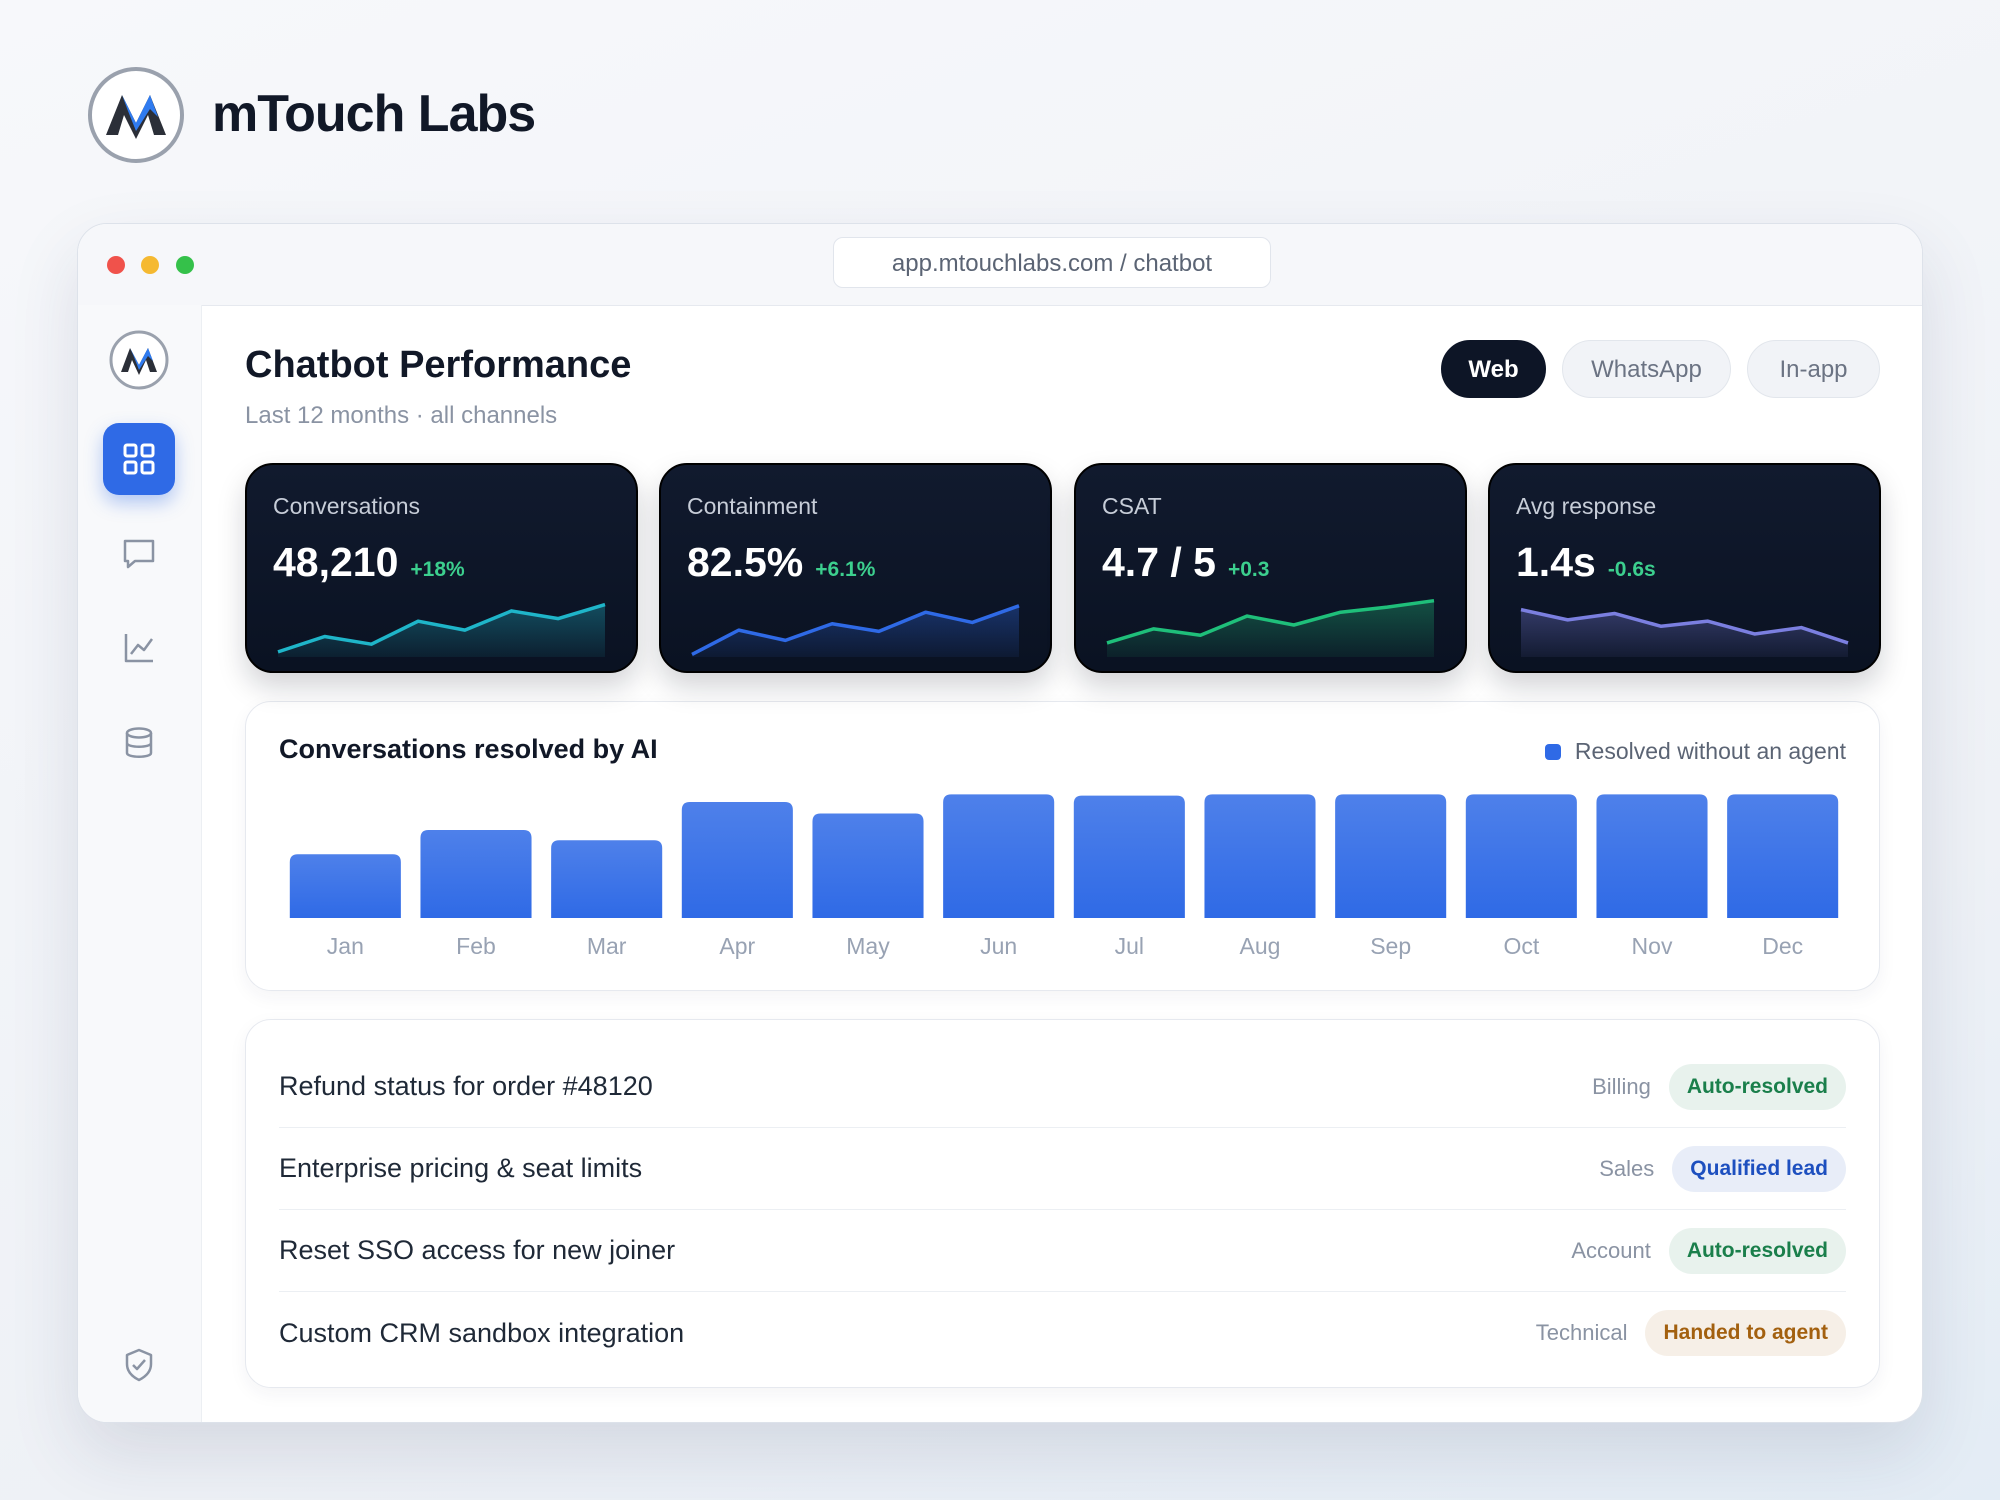 The image size is (2000, 1500). I want to click on kpi-value: 4.7 / 5, so click(1159, 562).